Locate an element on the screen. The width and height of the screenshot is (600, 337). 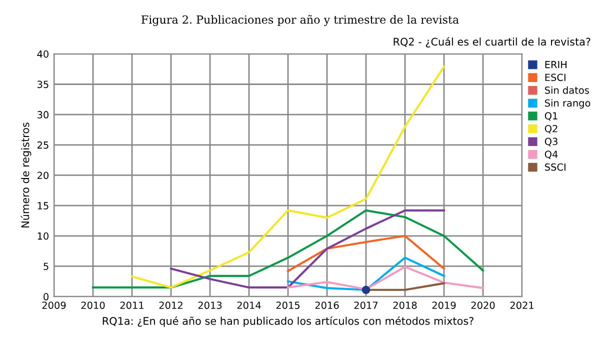
y-tick-label: 20 is located at coordinates (42, 176).